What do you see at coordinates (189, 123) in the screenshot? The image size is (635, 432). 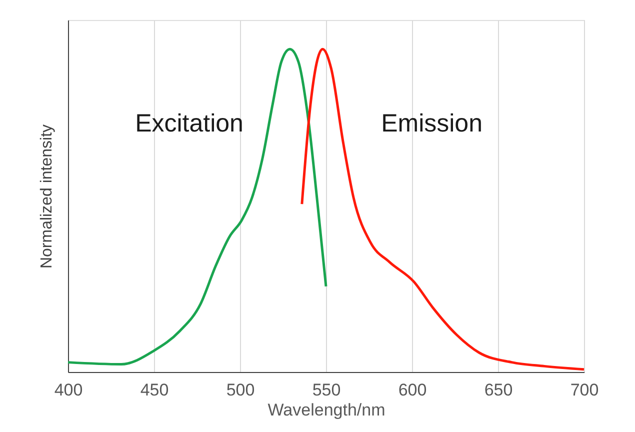 I see `series-label: Excitation` at bounding box center [189, 123].